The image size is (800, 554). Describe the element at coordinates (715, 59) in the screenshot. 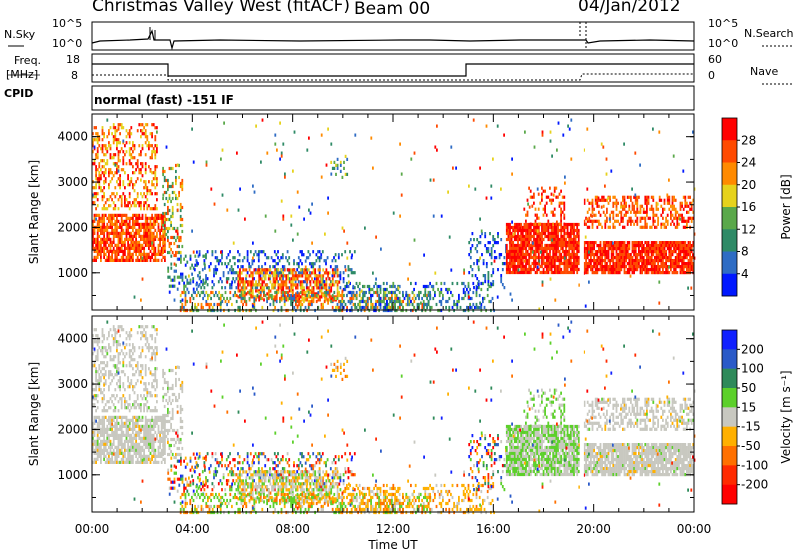

I see `freq-right-tick-top: 60` at that location.